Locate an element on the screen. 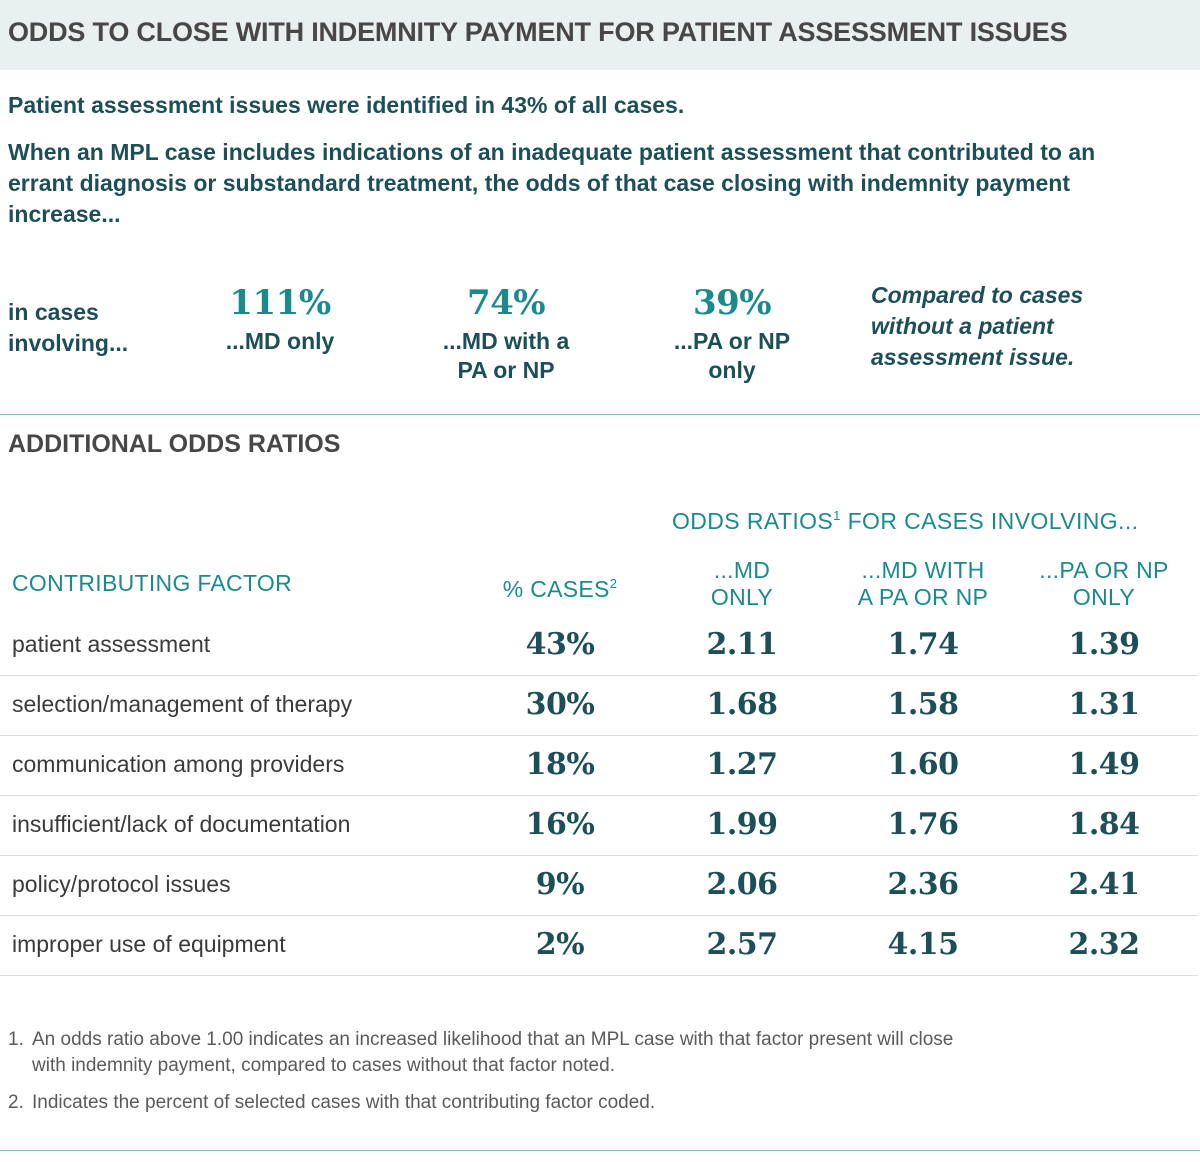 The height and width of the screenshot is (1162, 1200). stat-md-with-pa-np: 74% ...MD with a PA or NP is located at coordinates (506, 334).